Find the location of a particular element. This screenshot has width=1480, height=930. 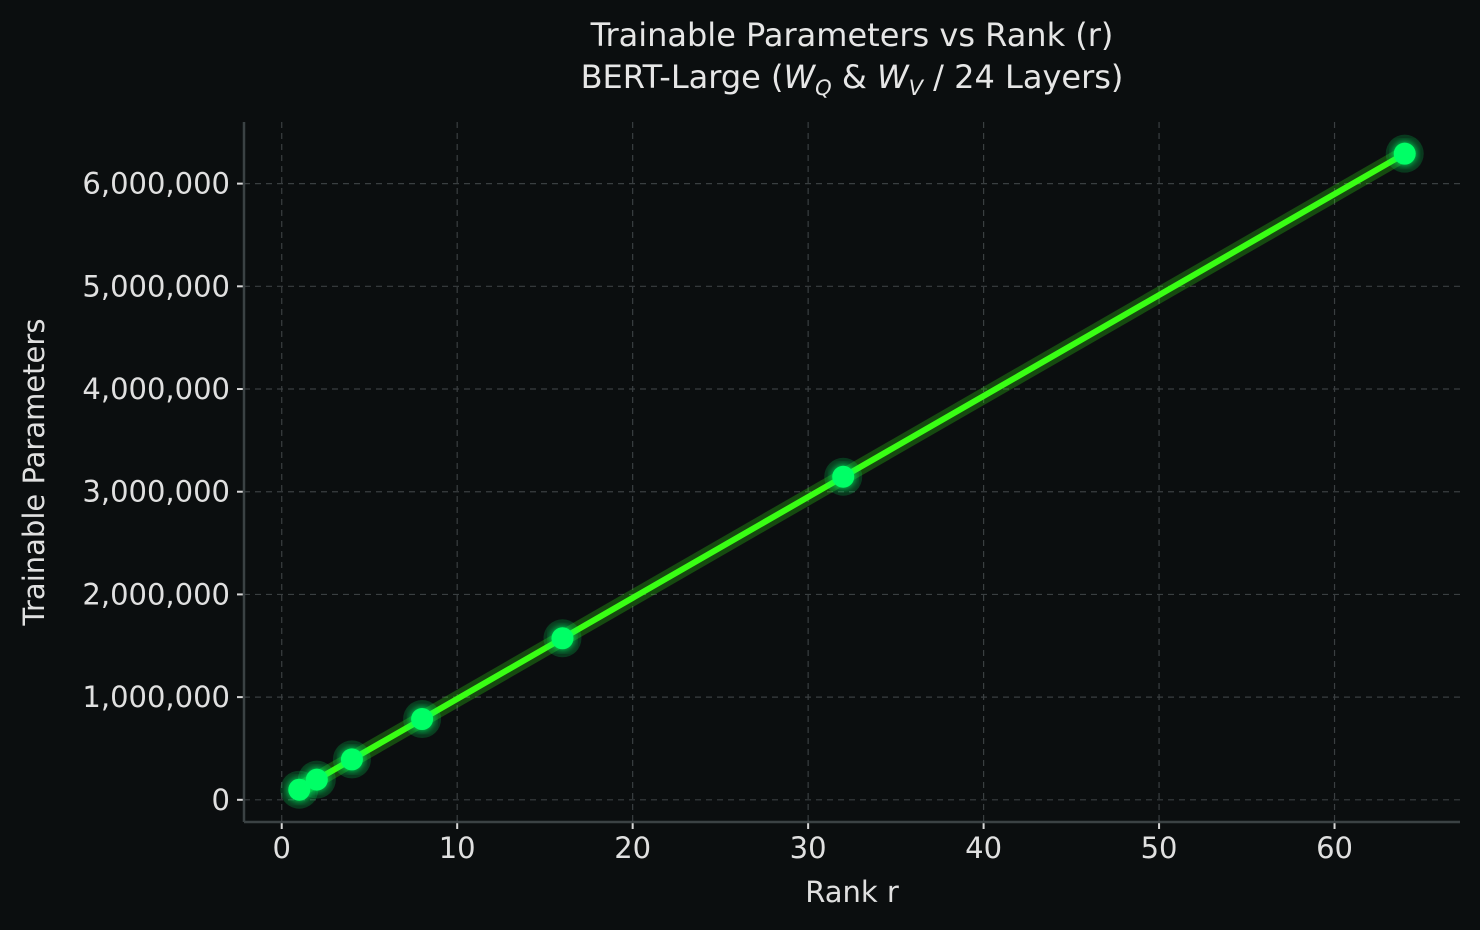

x-axis-label: Rank r is located at coordinates (852, 892).